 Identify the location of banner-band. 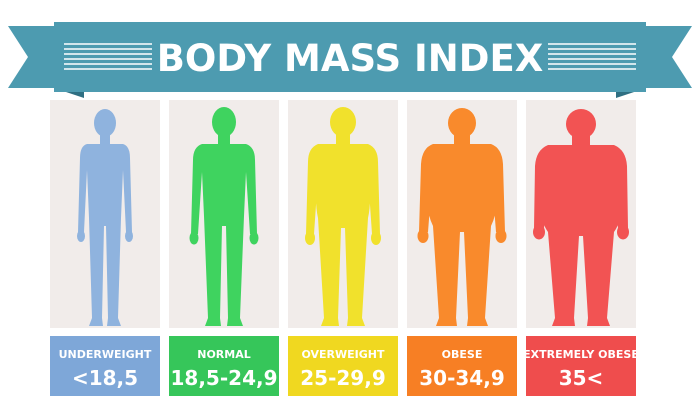
(350, 57).